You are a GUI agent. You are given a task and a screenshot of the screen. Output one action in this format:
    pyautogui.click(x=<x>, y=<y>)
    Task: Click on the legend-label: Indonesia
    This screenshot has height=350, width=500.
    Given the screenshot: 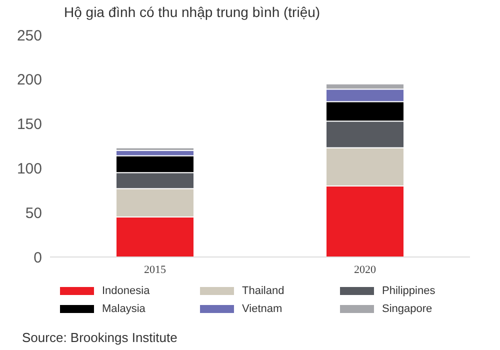 What is the action you would take?
    pyautogui.click(x=126, y=291)
    